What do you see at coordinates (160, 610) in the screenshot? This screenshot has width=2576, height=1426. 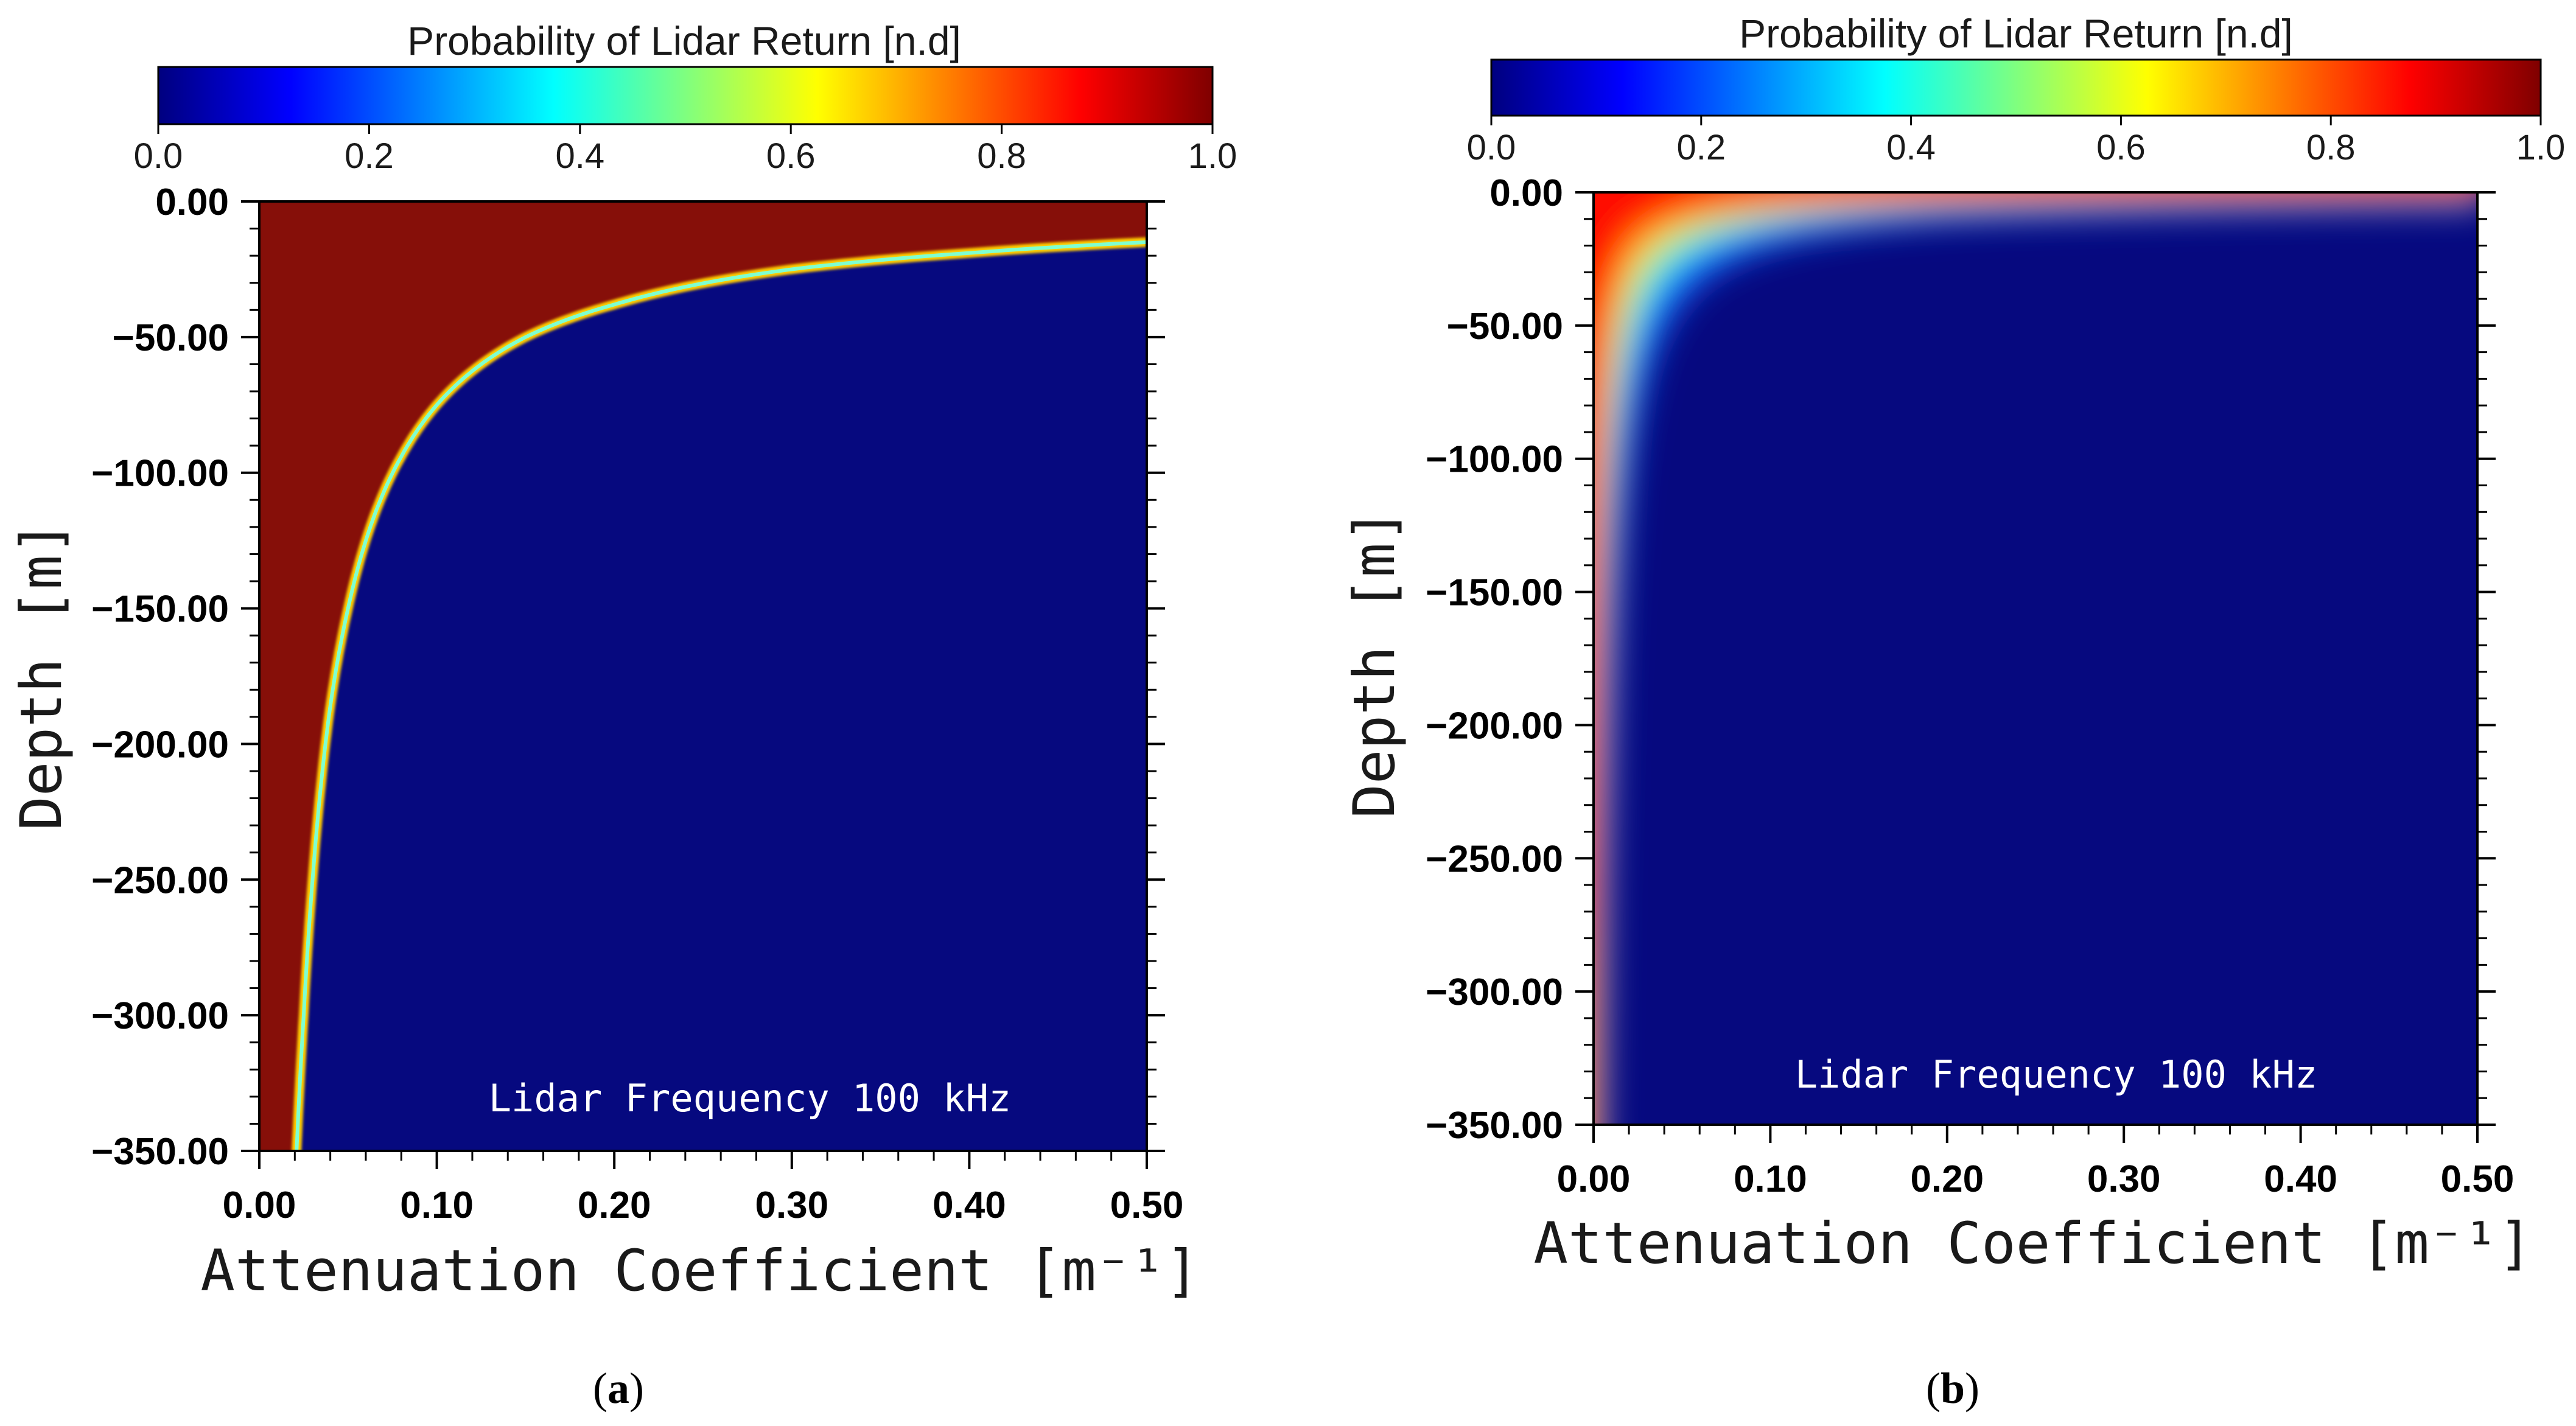 I see `y-tick-label-a: −150.00` at bounding box center [160, 610].